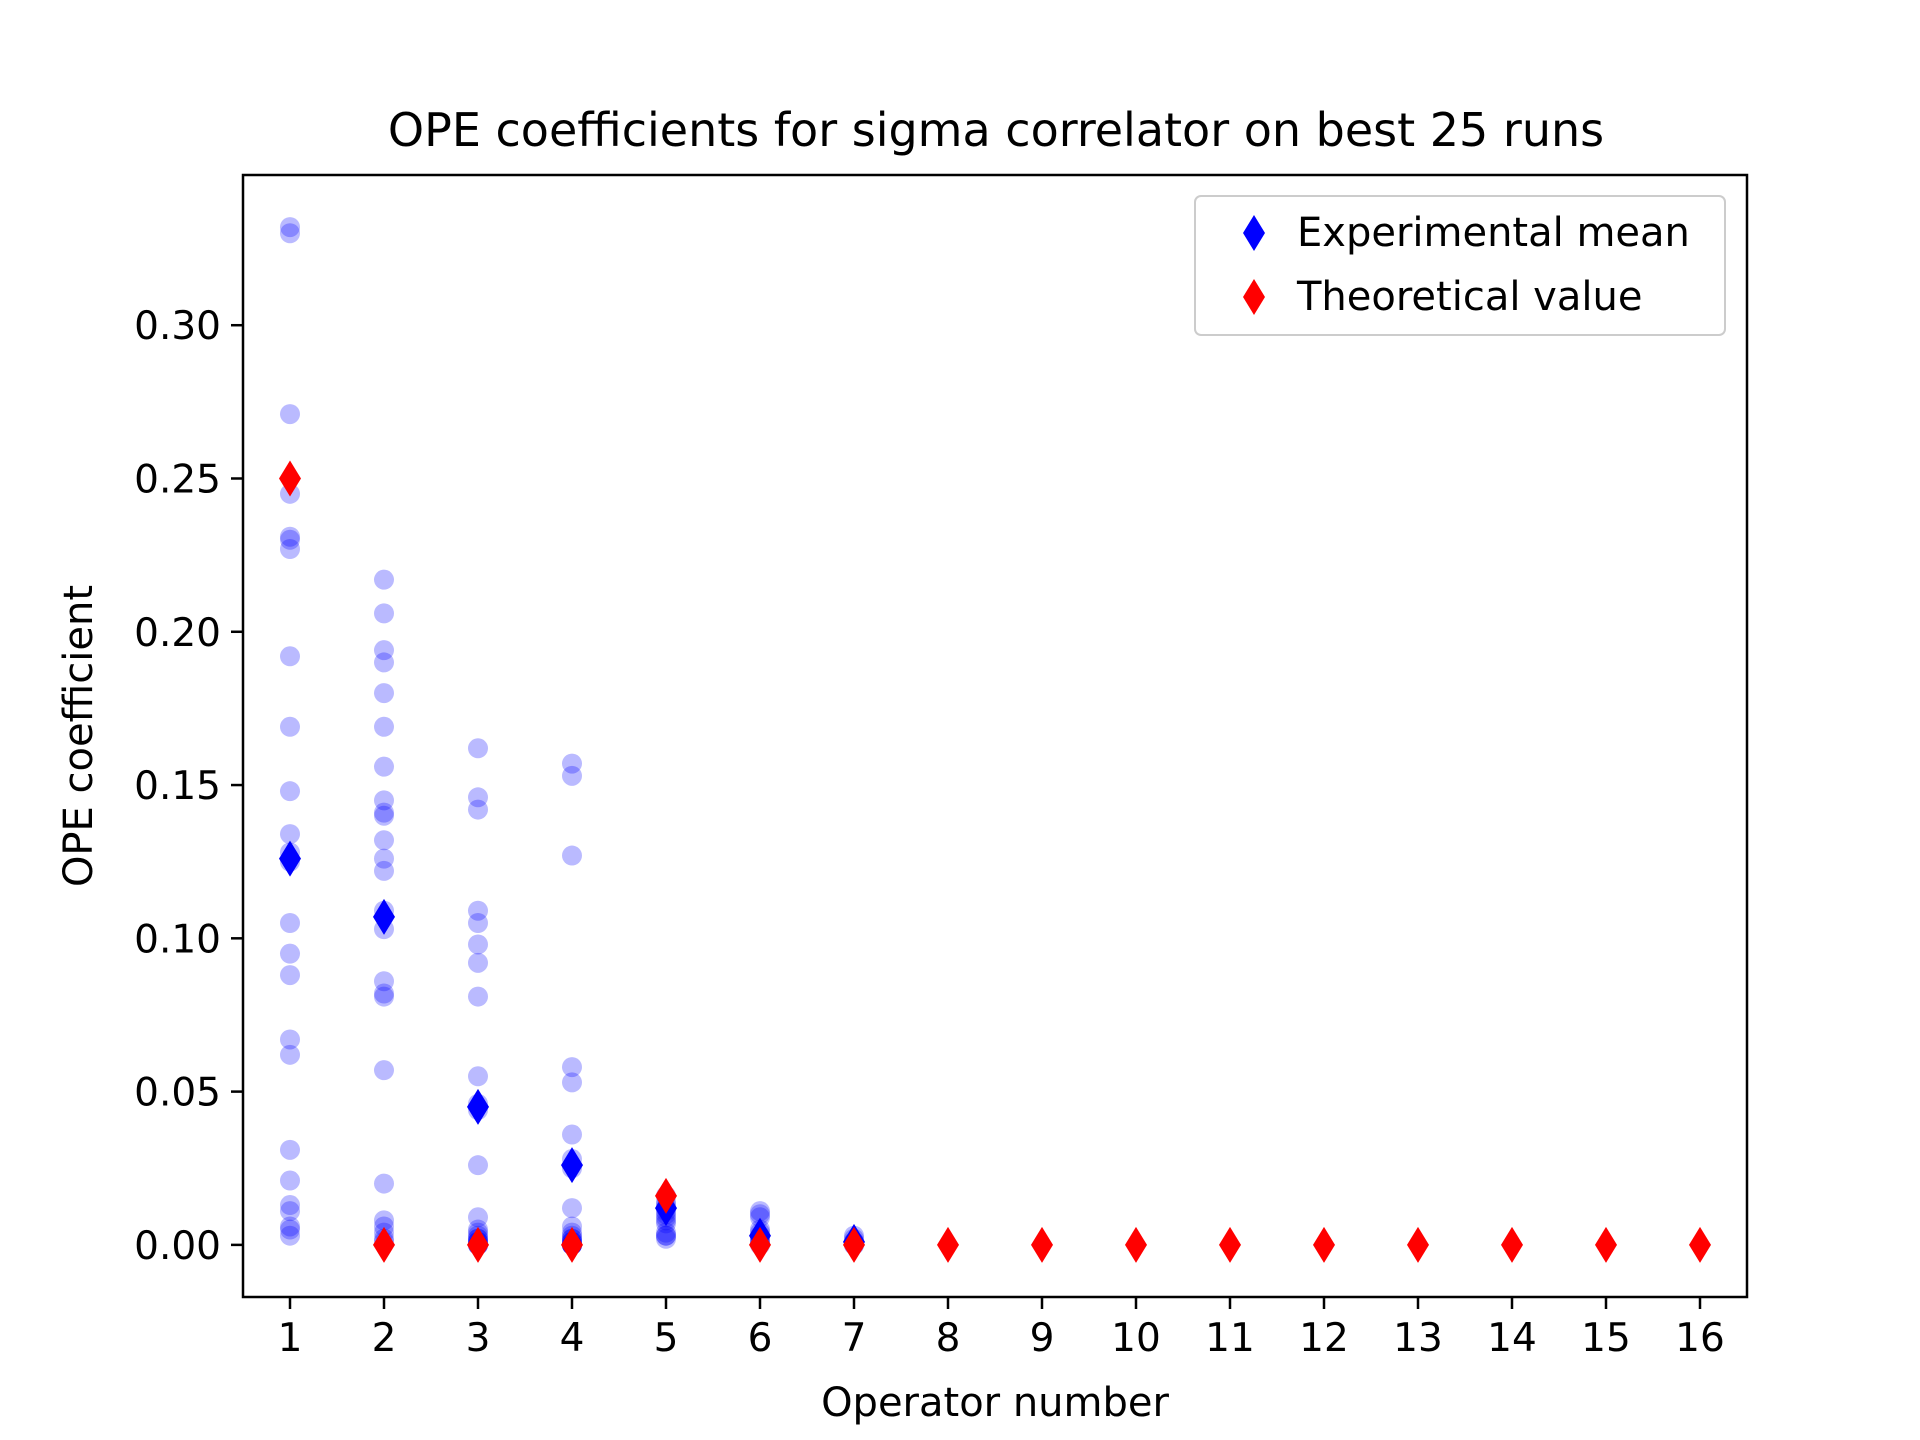 Image resolution: width=1920 pixels, height=1440 pixels. Describe the element at coordinates (290, 478) in the screenshot. I see `theoretical-value-marker-op1` at that location.